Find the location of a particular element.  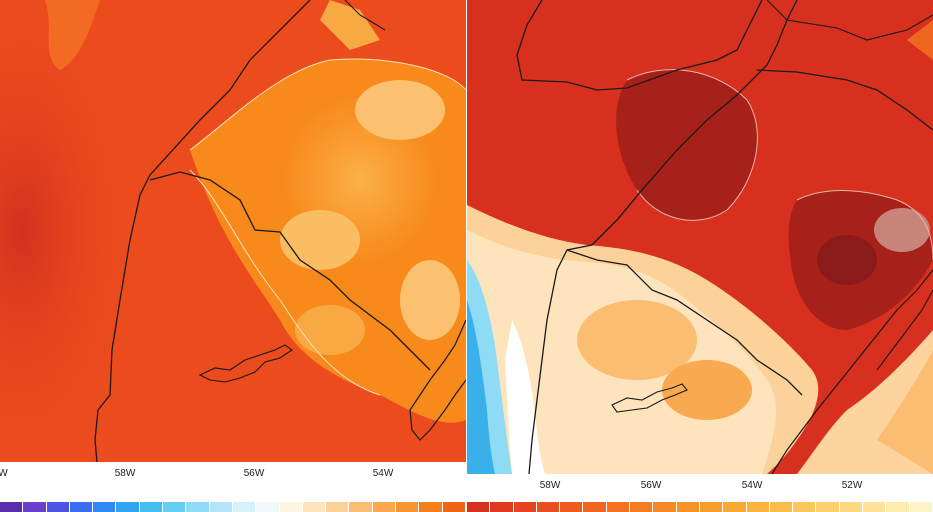

x-tick-label: W is located at coordinates (4, 473).